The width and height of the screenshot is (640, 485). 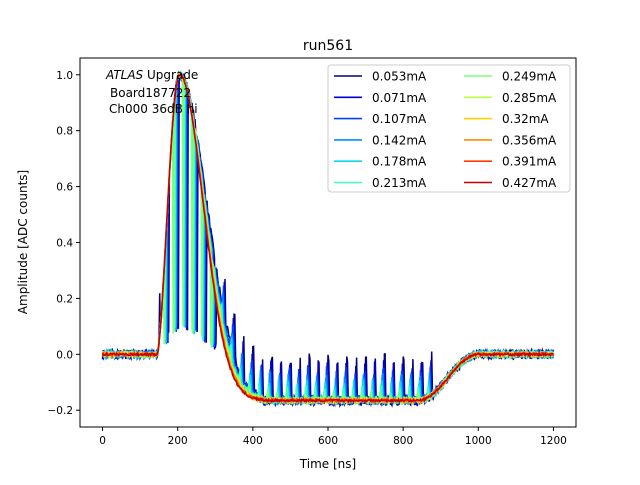 What do you see at coordinates (525, 119) in the screenshot?
I see `legend-label-0.32mA: 0.32mA` at bounding box center [525, 119].